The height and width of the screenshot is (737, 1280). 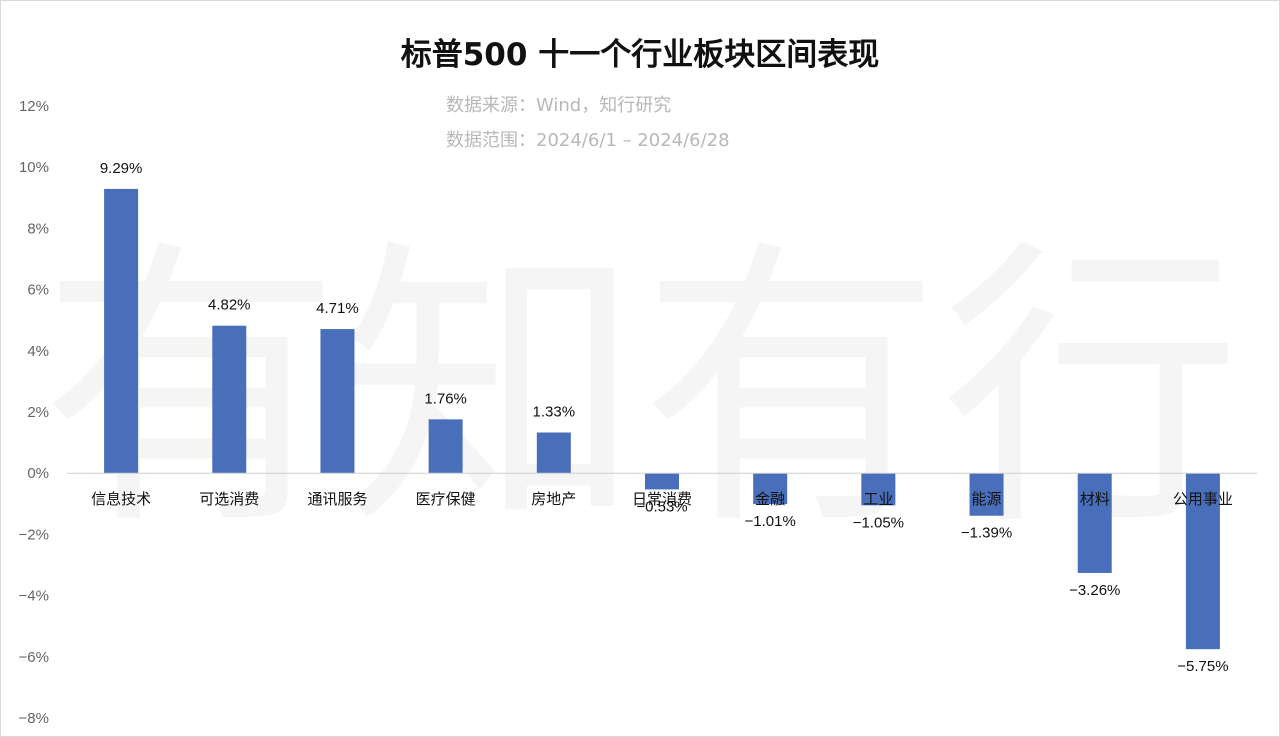 I want to click on data-label: 9.29%, so click(x=121, y=168).